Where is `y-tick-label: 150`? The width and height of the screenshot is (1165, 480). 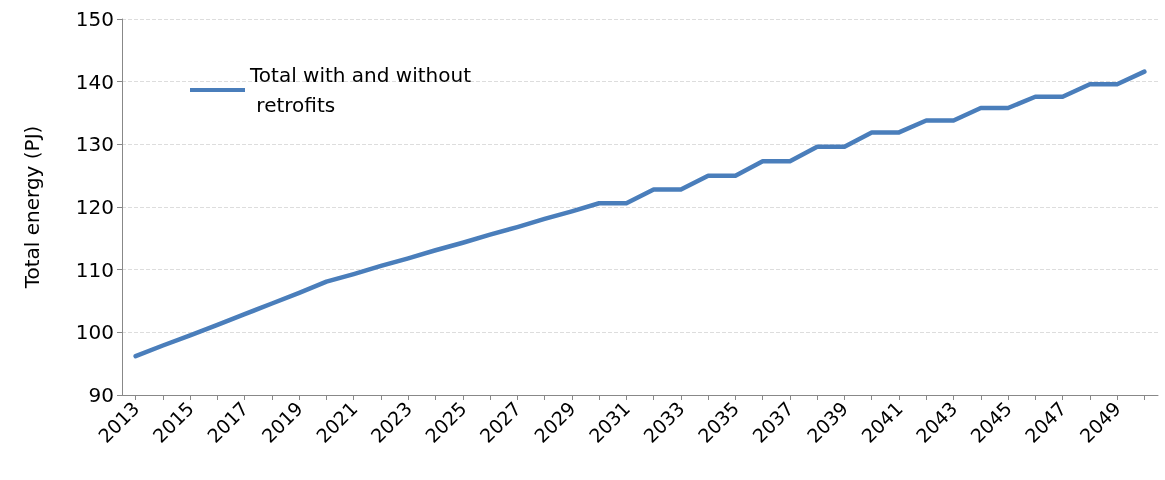
y-tick-label: 150 is located at coordinates (94, 19).